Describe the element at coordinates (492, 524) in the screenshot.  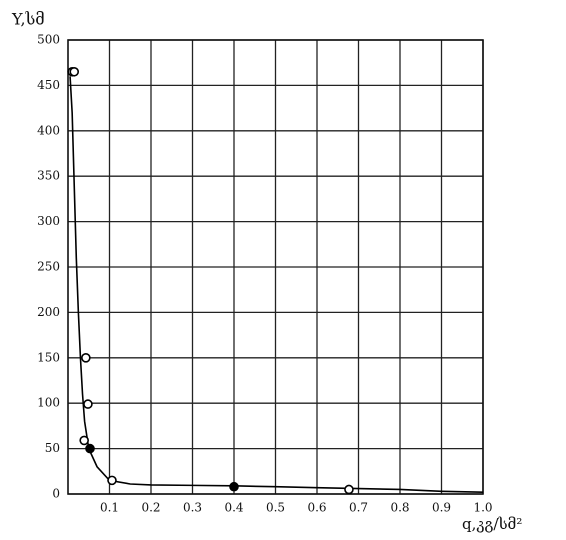
I see `x-axis-label: q,კგ/სმ²` at that location.